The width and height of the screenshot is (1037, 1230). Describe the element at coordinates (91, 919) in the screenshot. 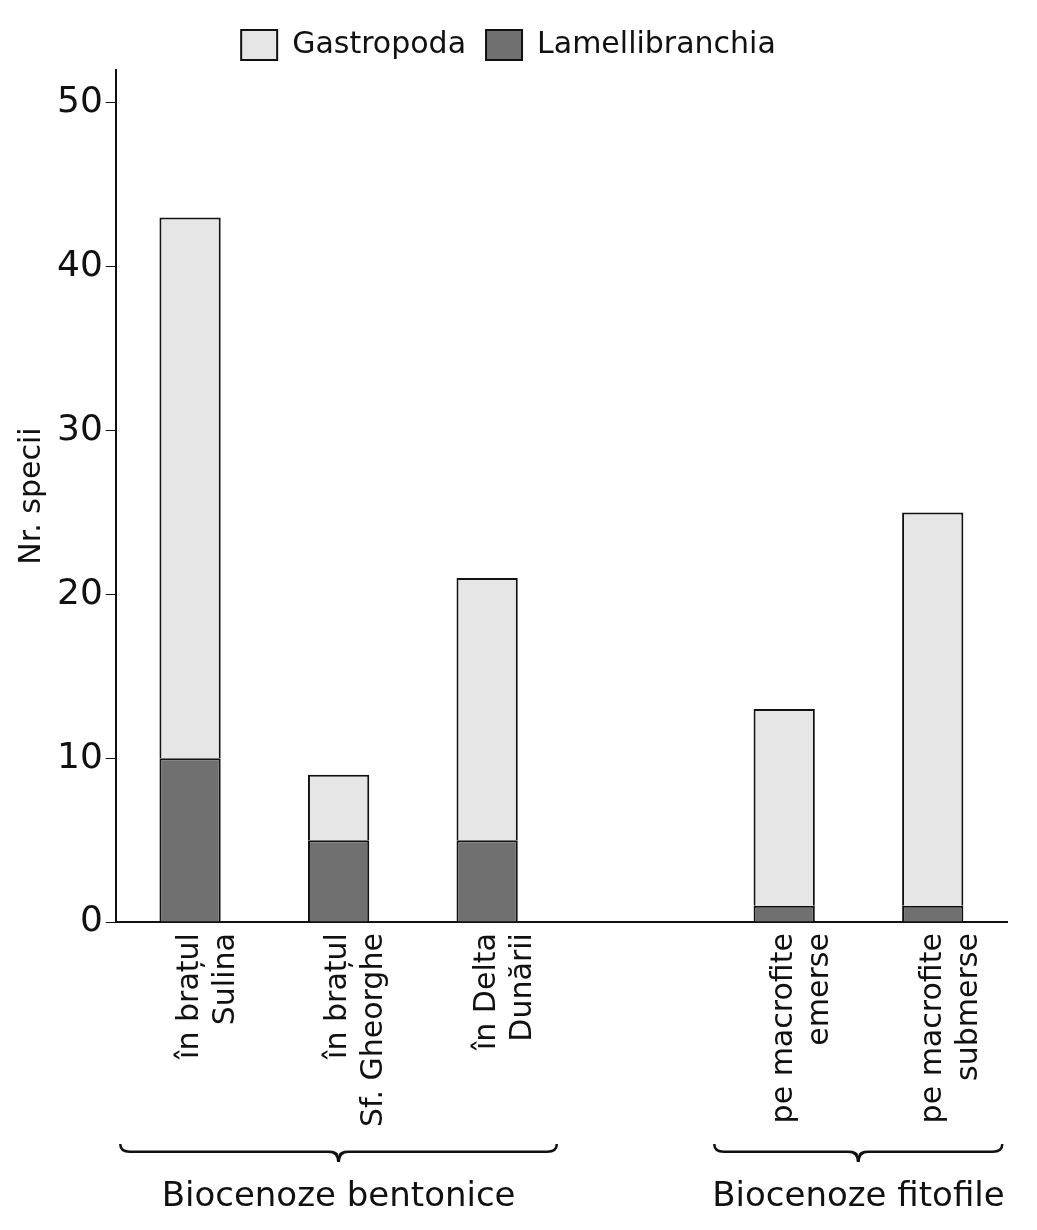

I see `y-tick-label: 0` at that location.